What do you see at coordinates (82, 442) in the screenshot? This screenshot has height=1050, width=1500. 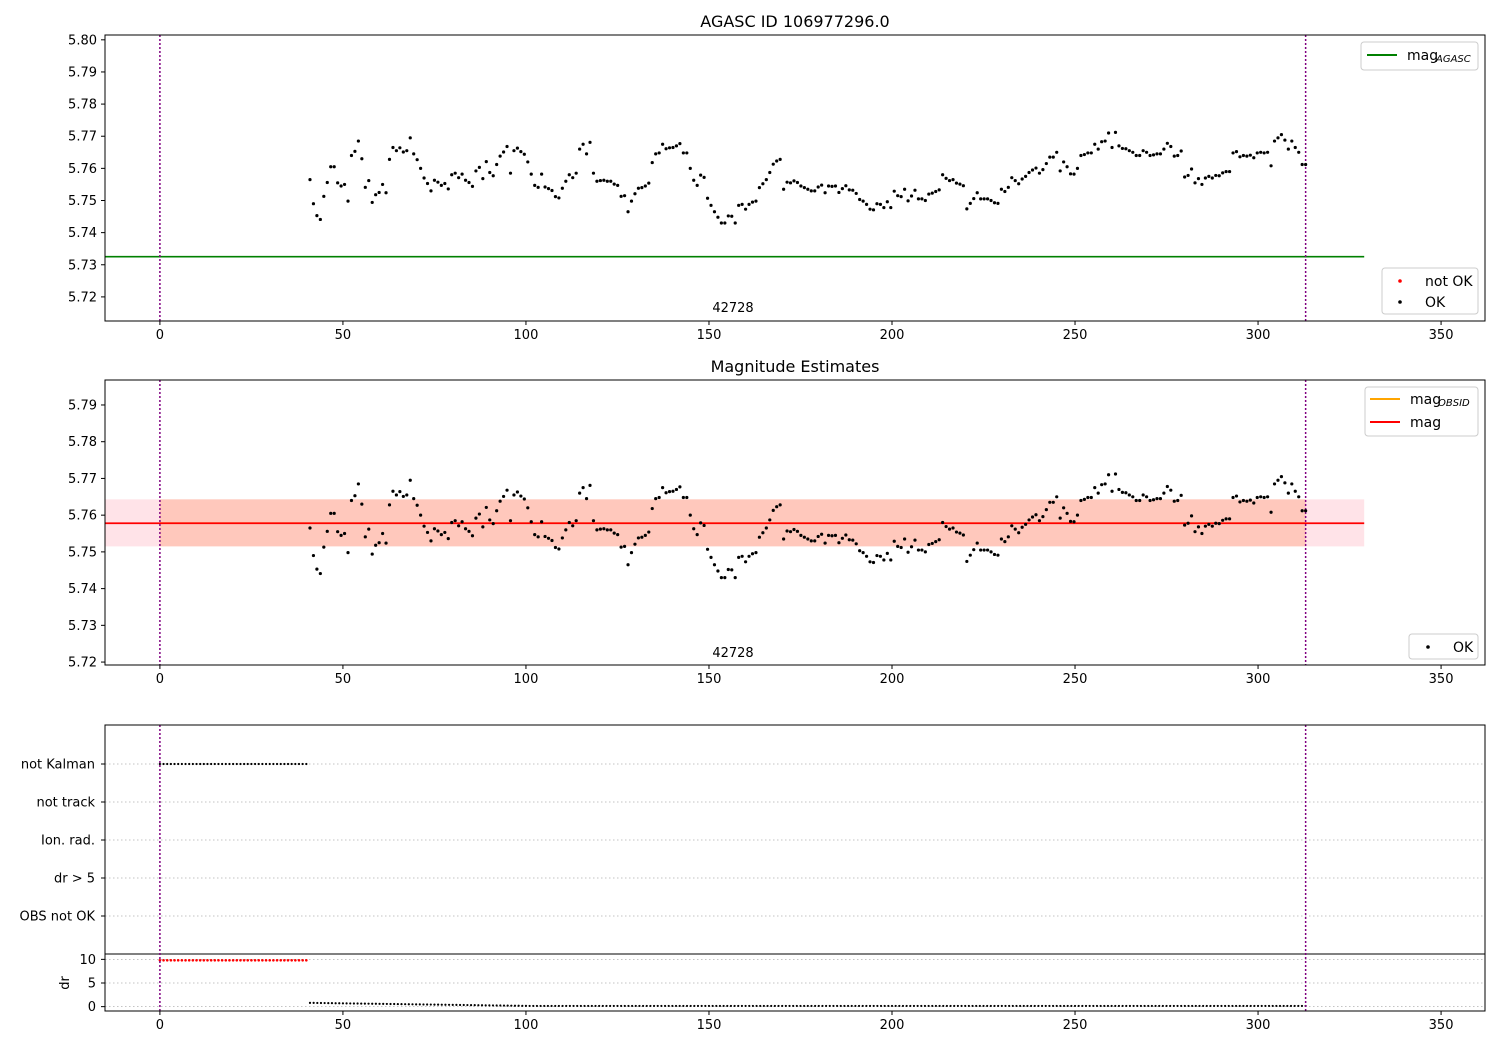 I see `y-tick-label: 5.78` at bounding box center [82, 442].